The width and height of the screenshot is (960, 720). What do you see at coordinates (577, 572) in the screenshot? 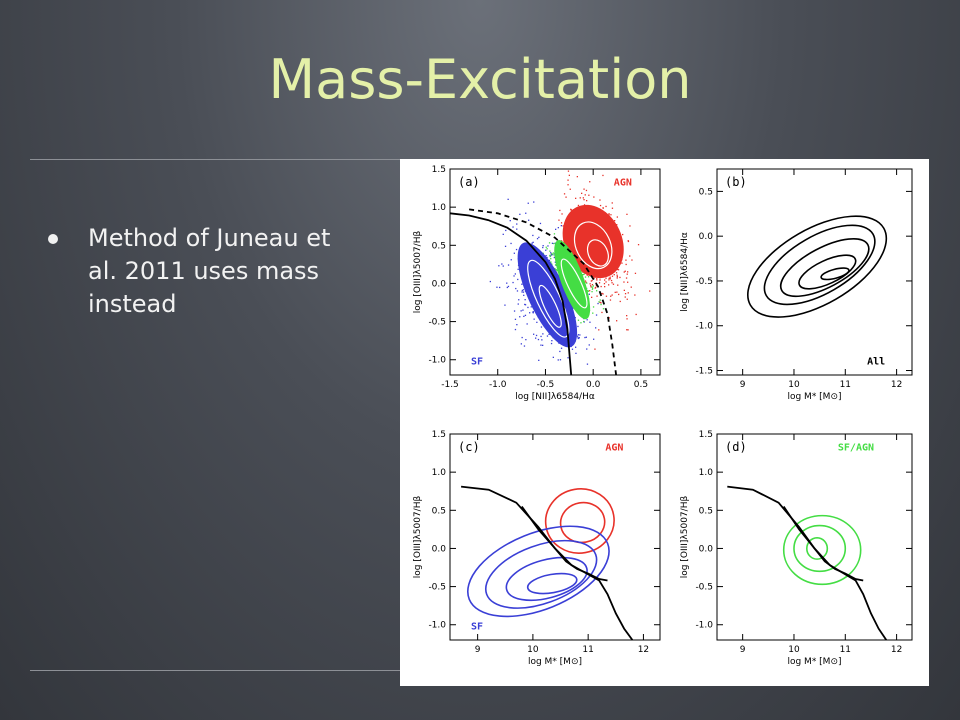
I see `demarcation-curve` at bounding box center [577, 572].